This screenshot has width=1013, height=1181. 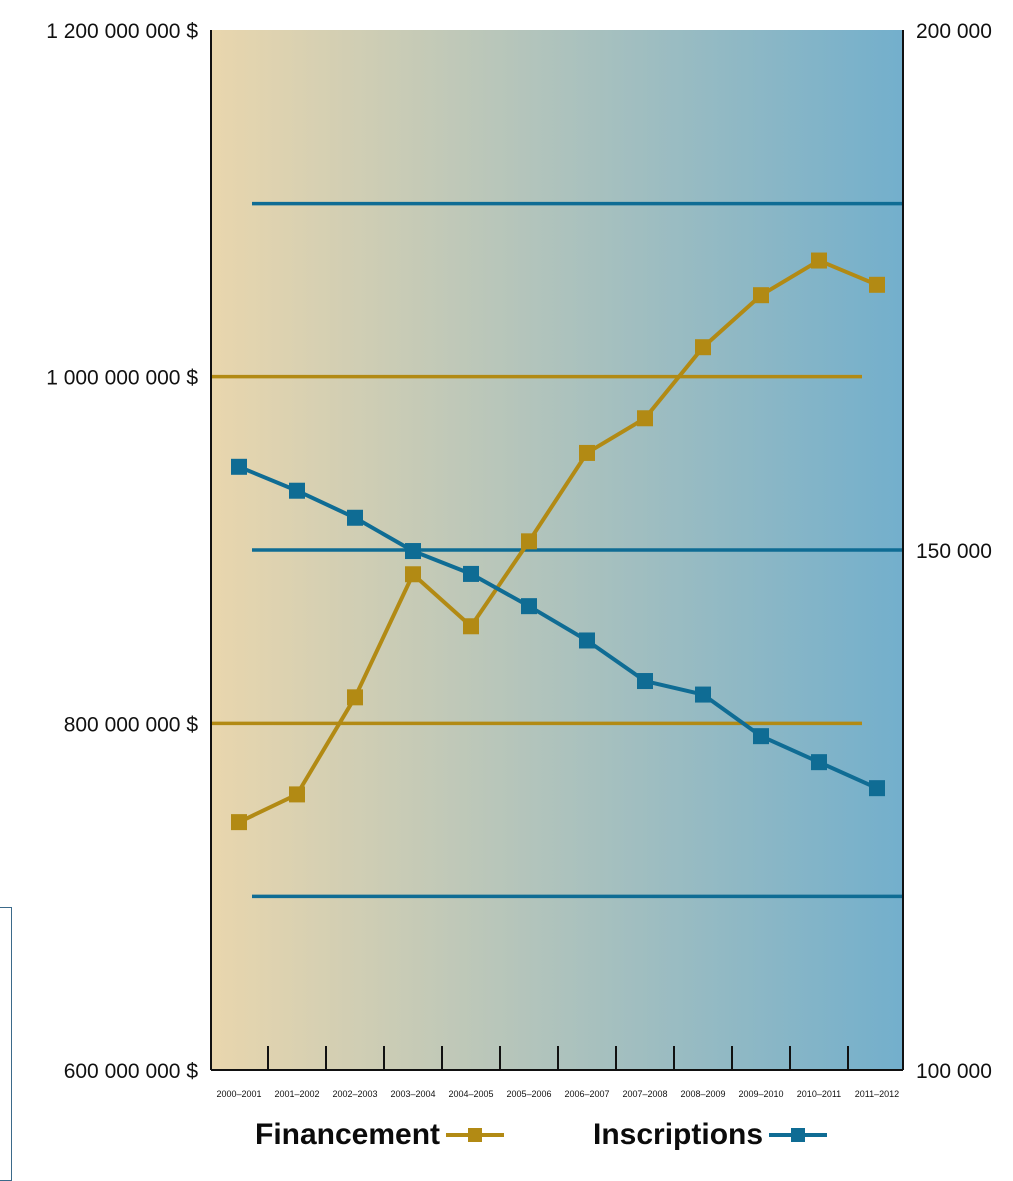 I want to click on left-tick-label: 1 000 000 000 $, so click(x=122, y=378).